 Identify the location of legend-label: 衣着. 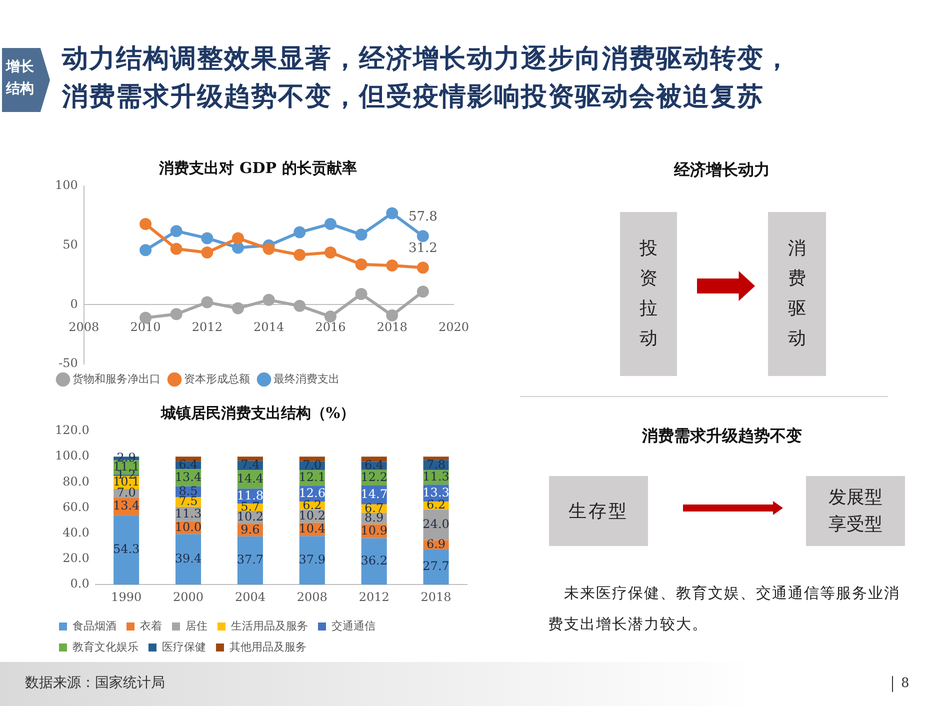
(151, 625).